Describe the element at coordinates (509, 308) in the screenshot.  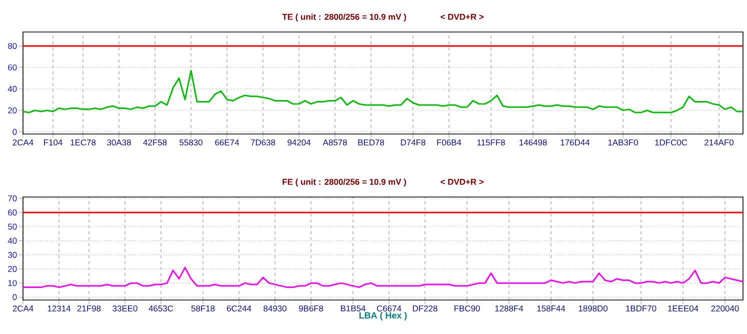
I see `x-tick-label: 1288F4` at that location.